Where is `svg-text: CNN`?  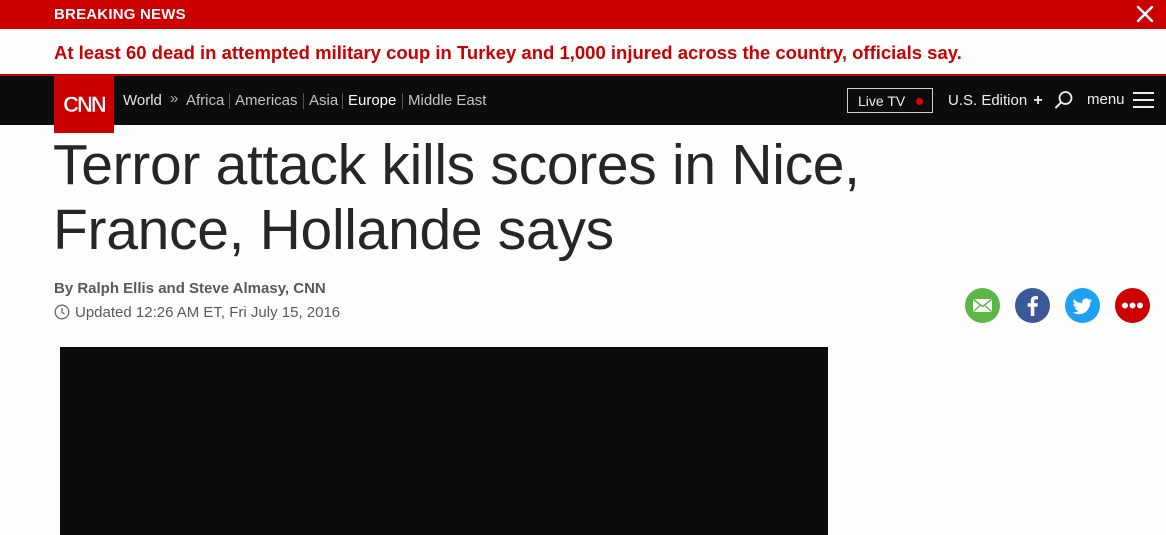
svg-text: CNN is located at coordinates (84, 104).